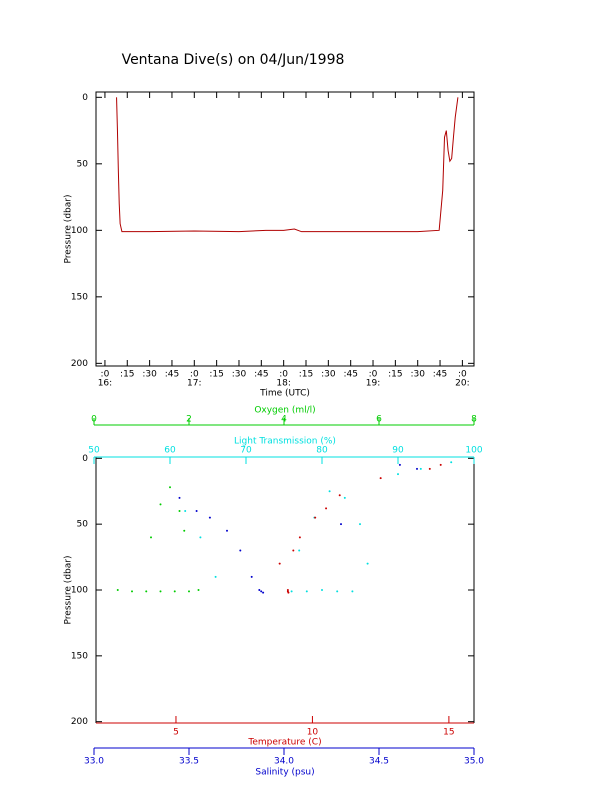  Describe the element at coordinates (176, 733) in the screenshot. I see `x-tick-label: 5` at that location.